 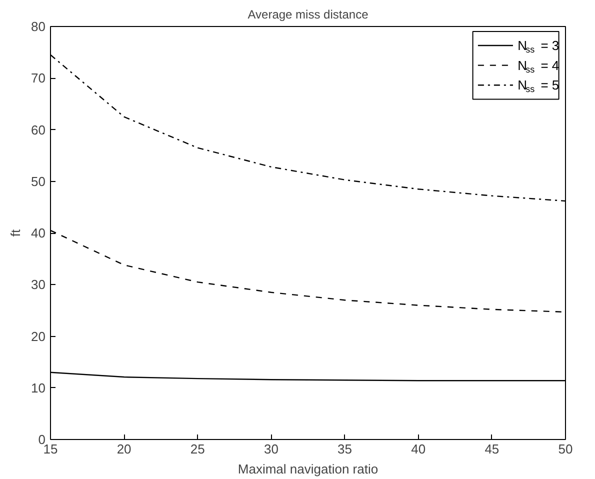 I want to click on x-tick-label: 20, so click(x=124, y=449).